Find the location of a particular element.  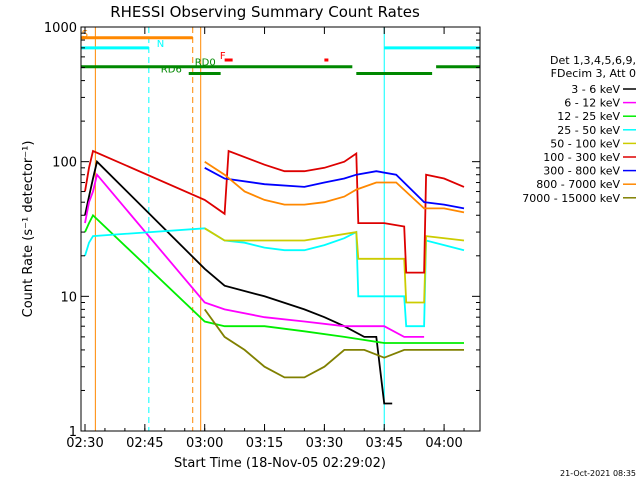

y-tick-label-1: 10 is located at coordinates (68, 297).